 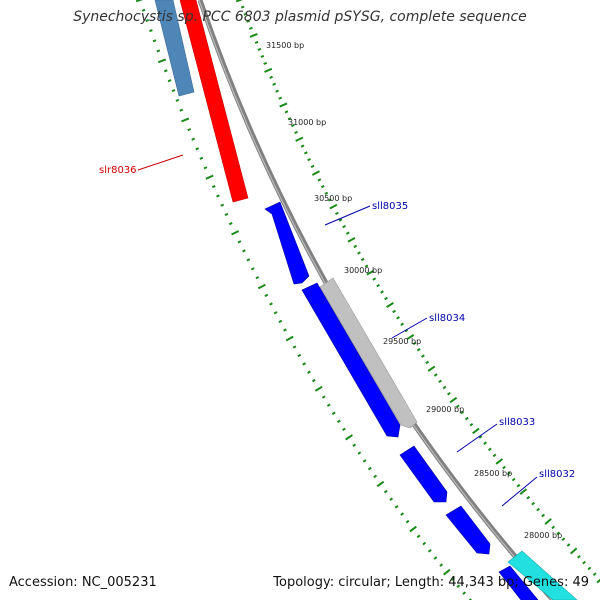 What do you see at coordinates (477, 438) in the screenshot?
I see `leader-sll8033` at bounding box center [477, 438].